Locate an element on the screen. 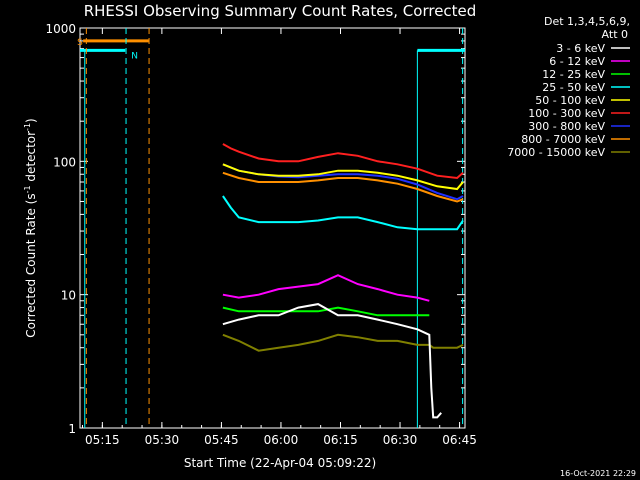 This screenshot has height=480, width=640. x-tick-label: 05:15 is located at coordinates (102, 440).